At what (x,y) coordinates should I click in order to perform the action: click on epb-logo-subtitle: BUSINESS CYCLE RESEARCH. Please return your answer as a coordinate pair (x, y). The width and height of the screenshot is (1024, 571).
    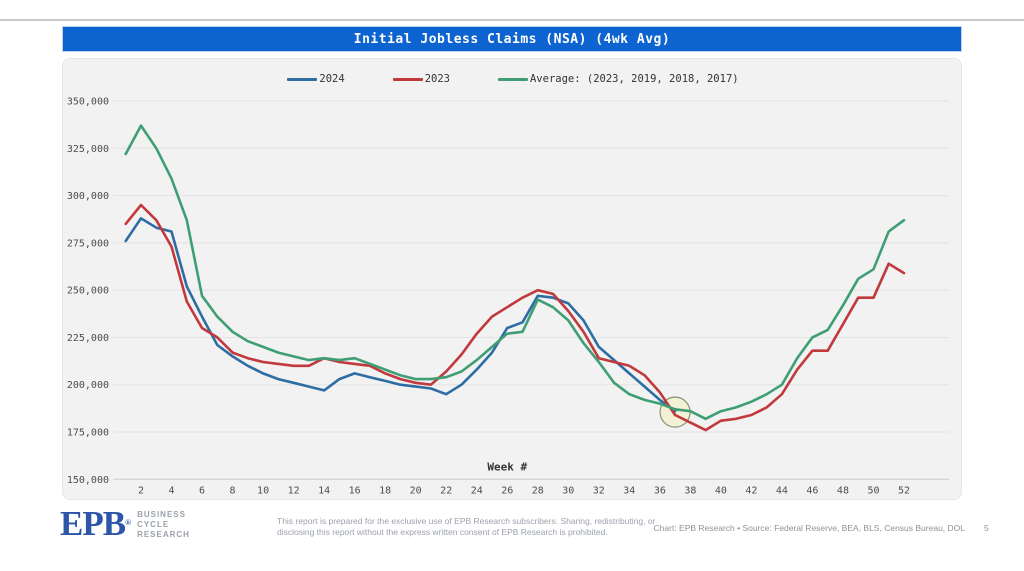
    Looking at the image, I should click on (163, 523).